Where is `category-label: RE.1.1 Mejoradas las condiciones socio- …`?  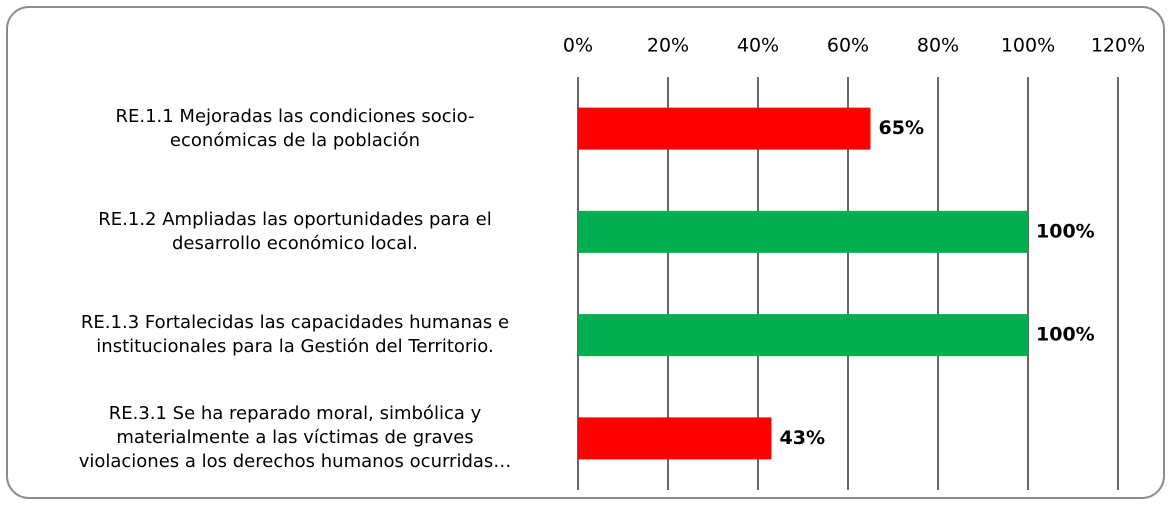 category-label: RE.1.1 Mejoradas las condiciones socio- … is located at coordinates (295, 128).